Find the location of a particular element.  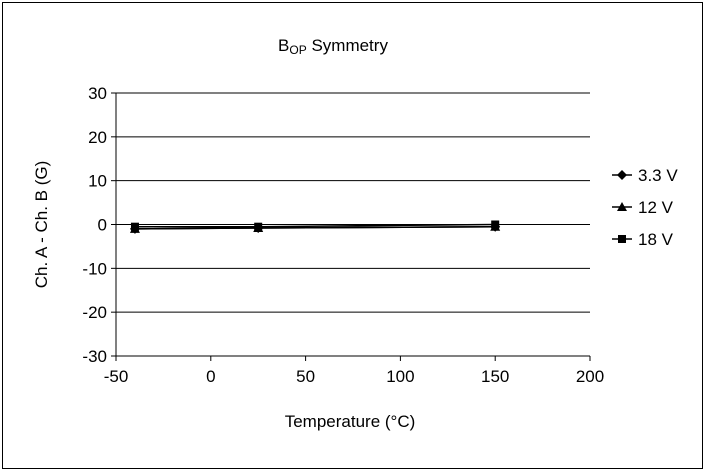

y-tick-label: -30 is located at coordinates (94, 356).